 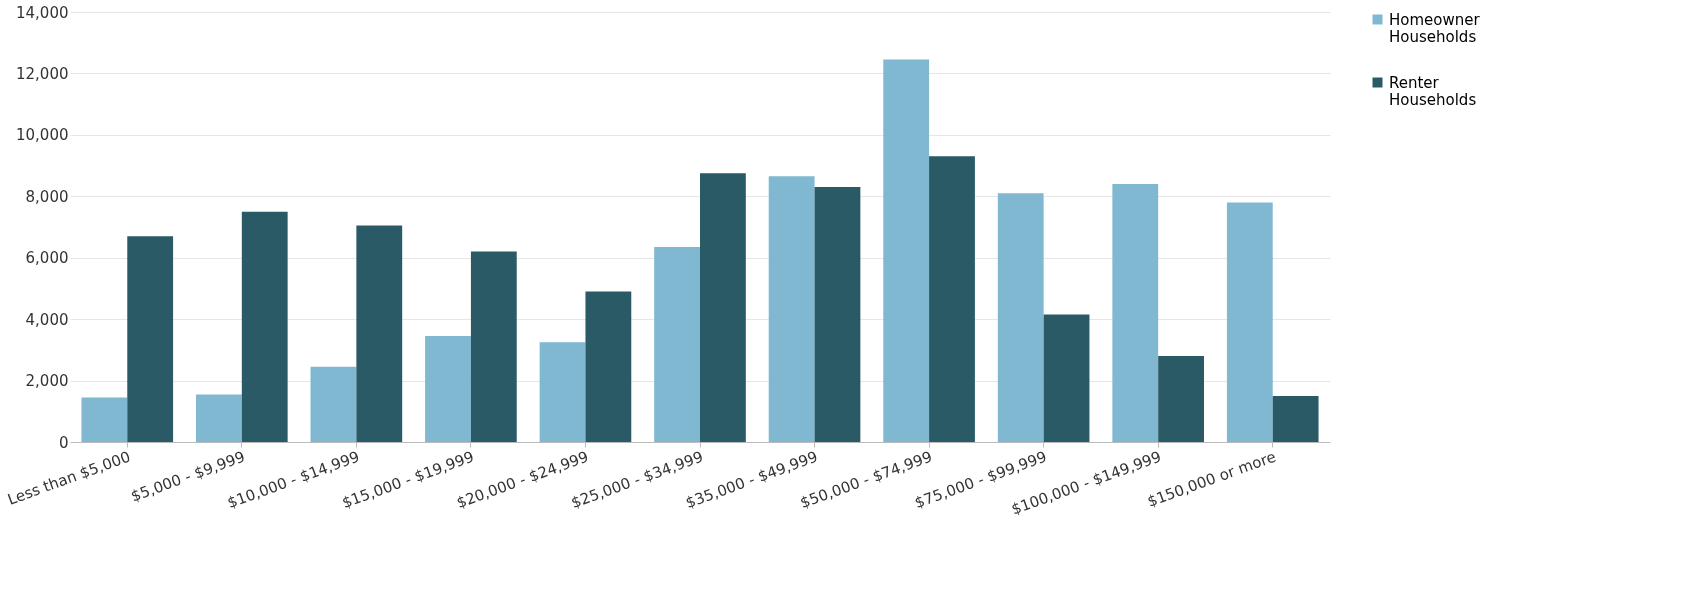 I want to click on y-tick-label: 2,000, so click(x=47, y=381).